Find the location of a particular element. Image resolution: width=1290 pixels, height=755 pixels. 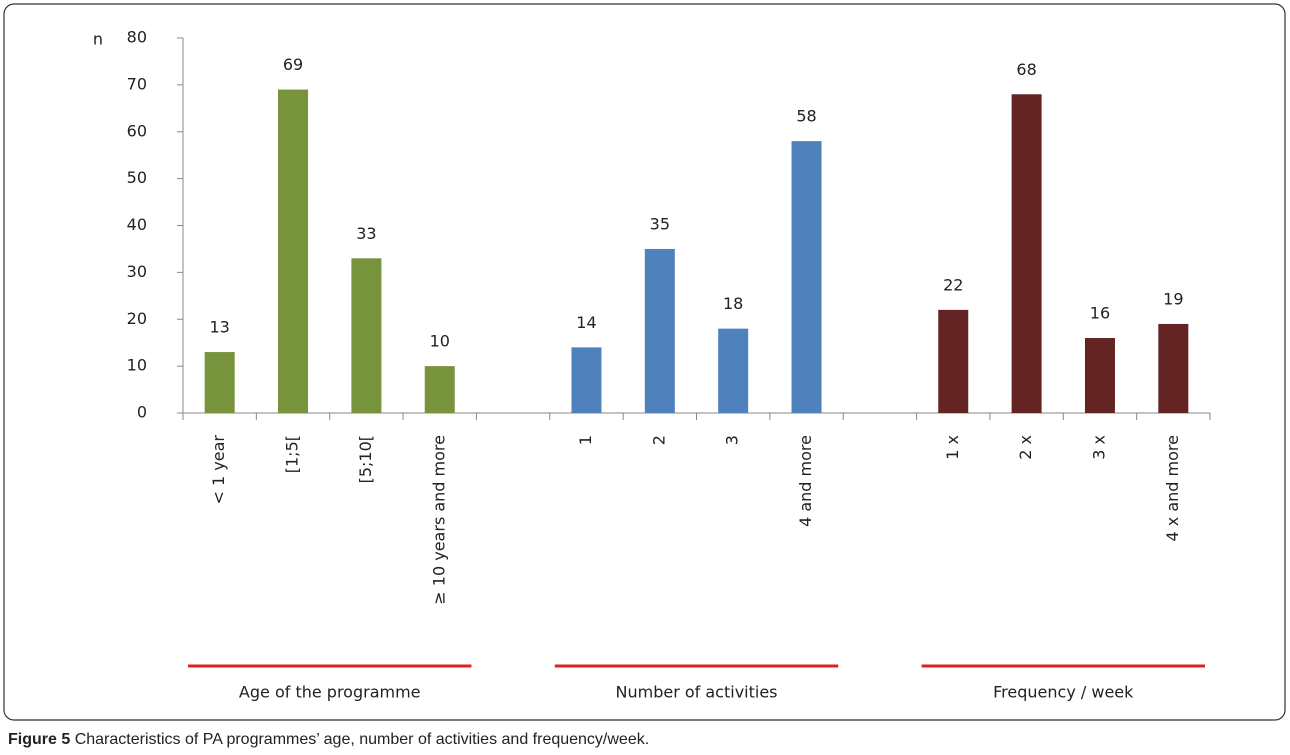

x-tick-label: 4 and more is located at coordinates (805, 481).